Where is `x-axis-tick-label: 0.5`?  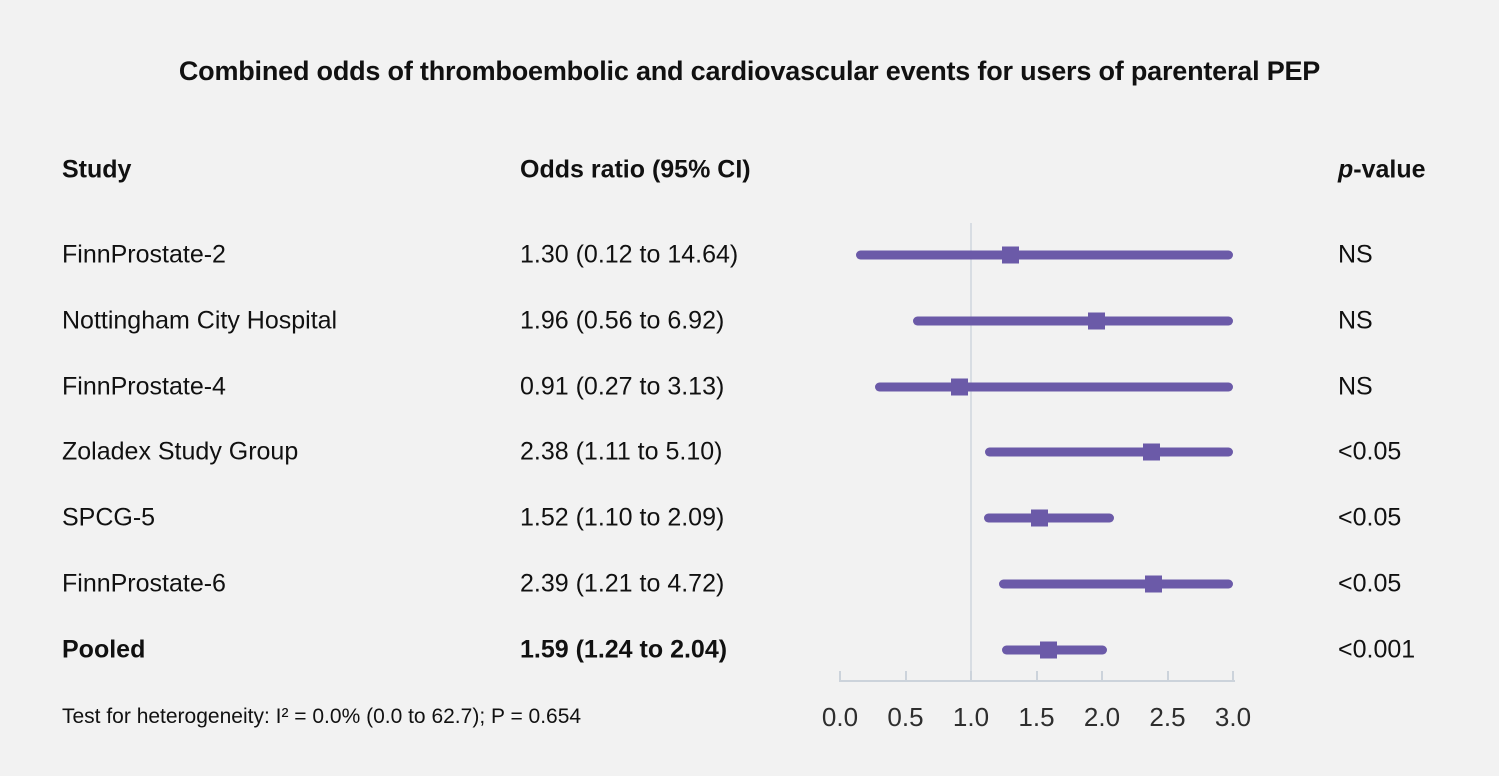
x-axis-tick-label: 0.5 is located at coordinates (905, 717).